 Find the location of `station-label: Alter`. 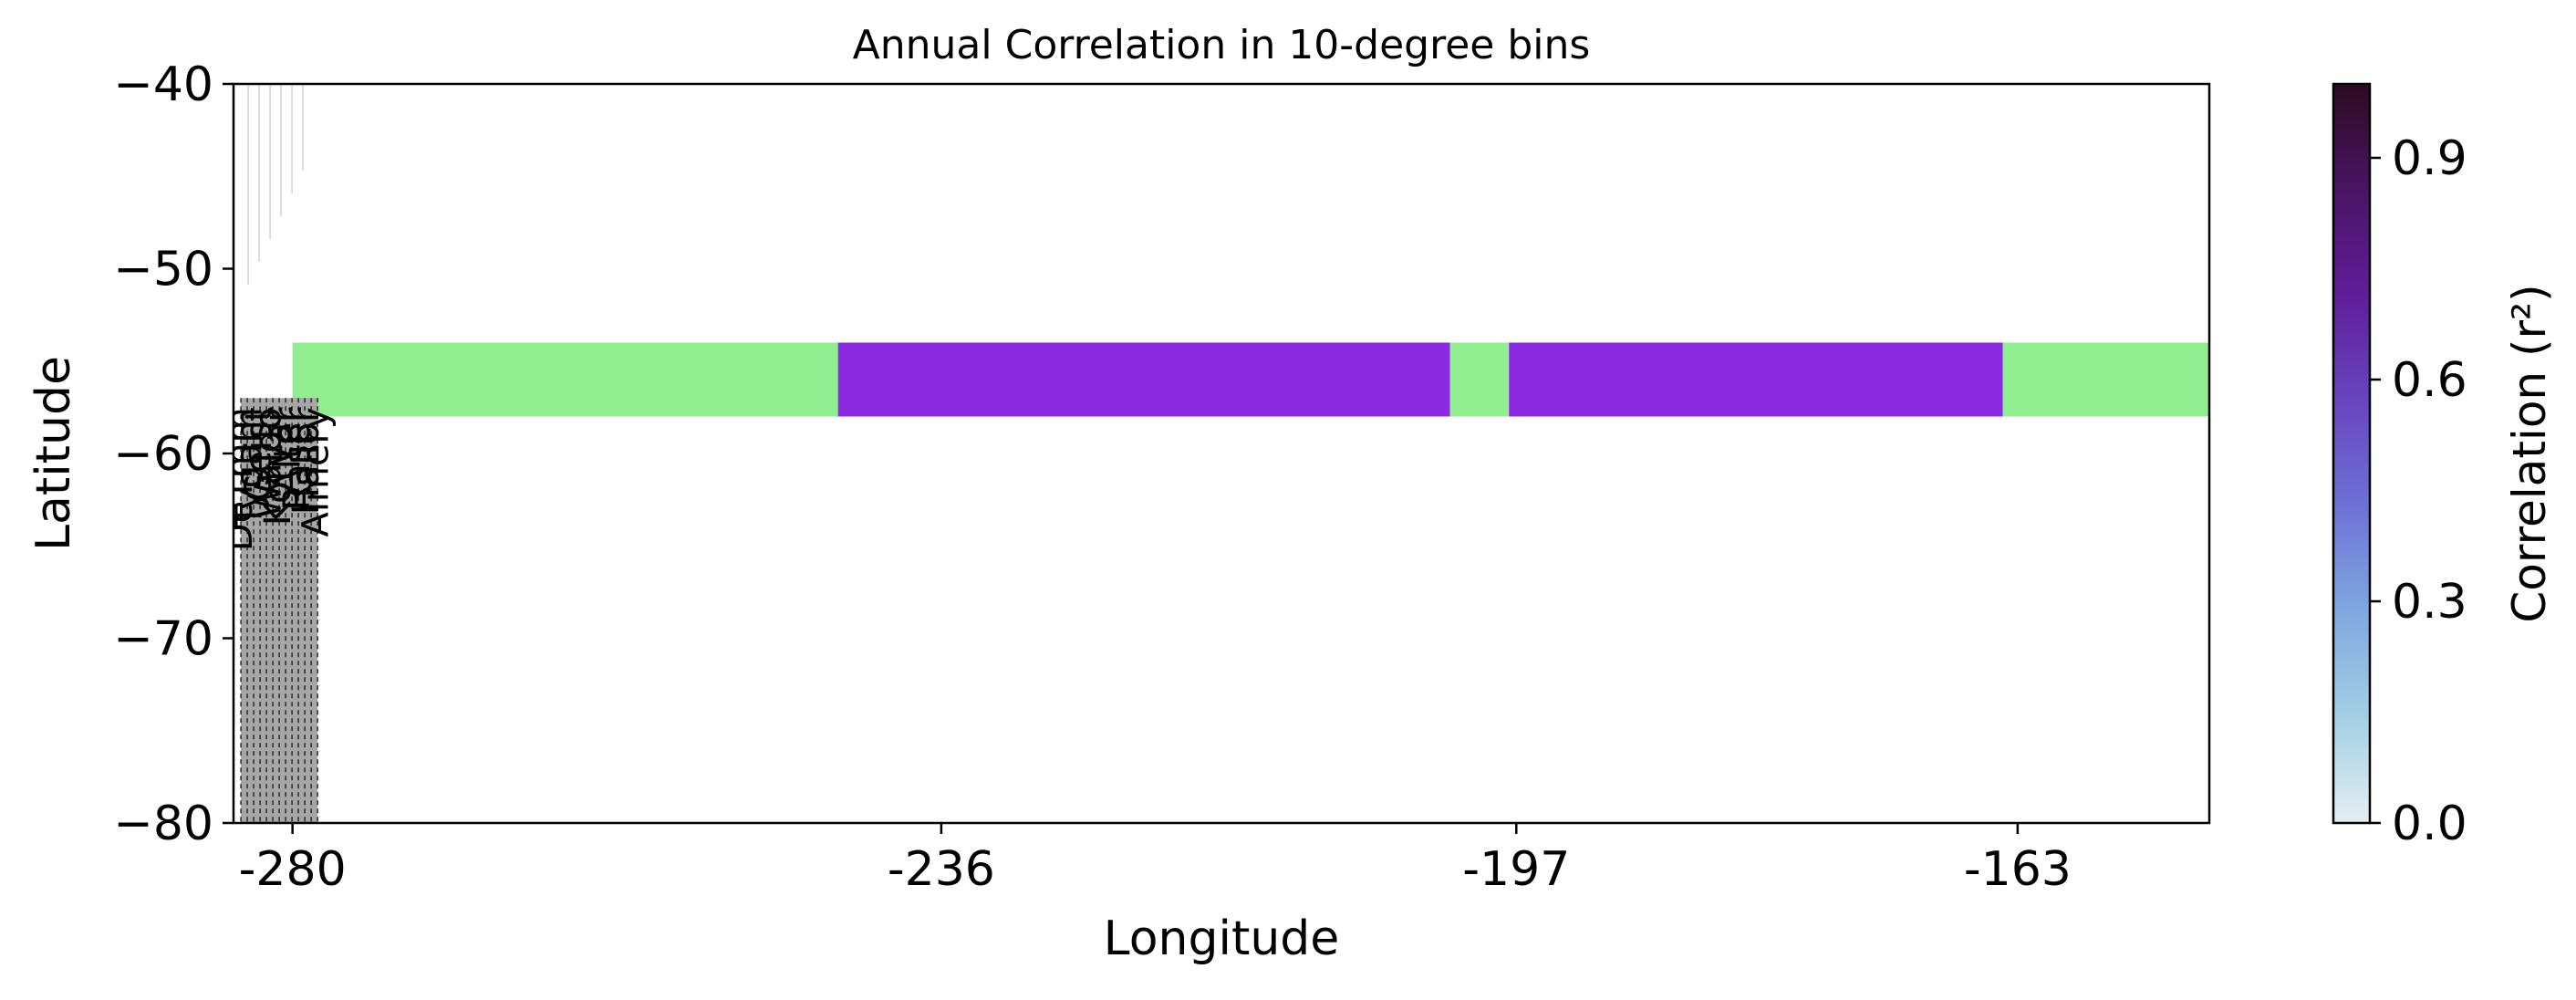

station-label: Alter is located at coordinates (287, 451).